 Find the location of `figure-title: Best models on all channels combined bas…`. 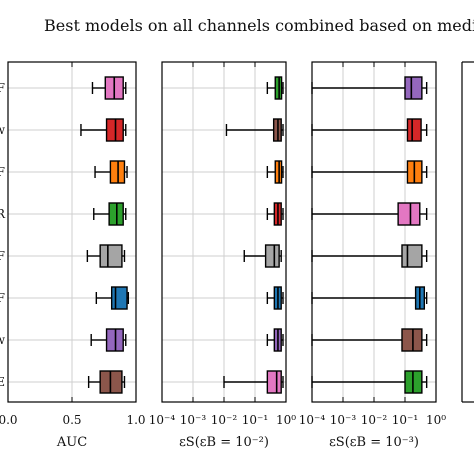

figure-title: Best models on all channels combined bas… is located at coordinates (259, 25).